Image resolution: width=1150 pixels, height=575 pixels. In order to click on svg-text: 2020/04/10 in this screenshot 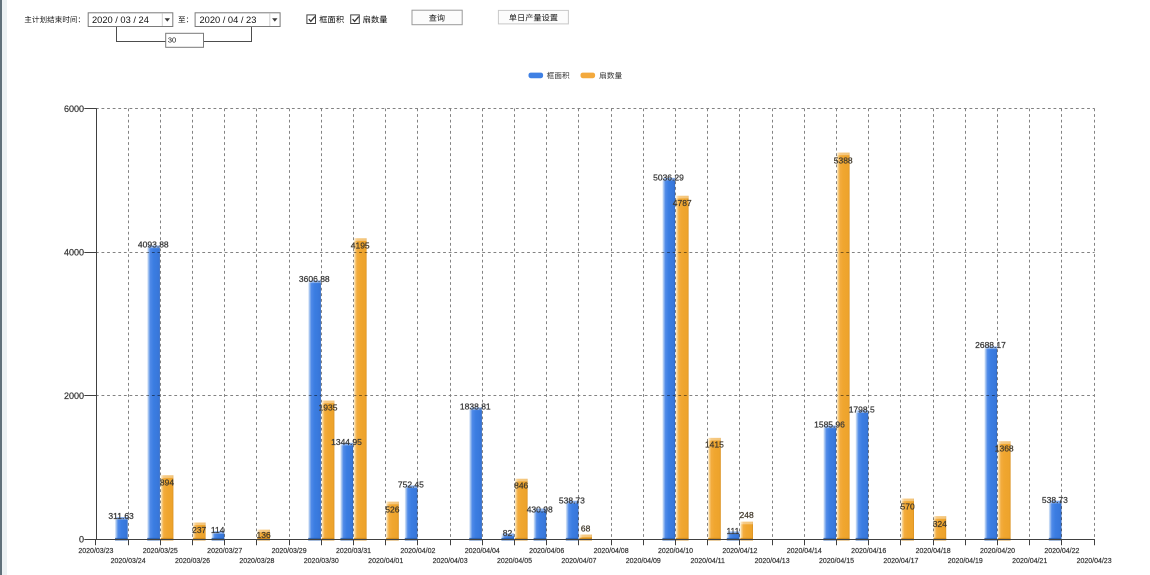, I will do `click(675, 551)`.